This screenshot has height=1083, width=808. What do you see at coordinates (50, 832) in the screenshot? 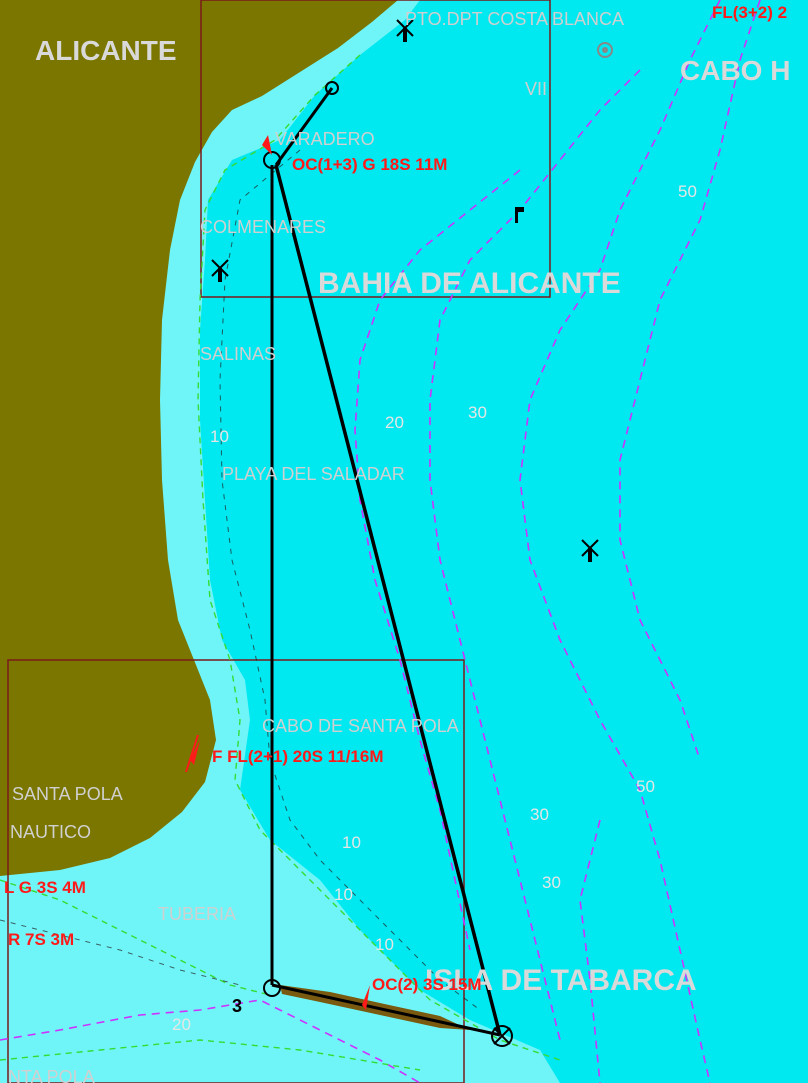
I see `label-nautico: NAUTICO` at bounding box center [50, 832].